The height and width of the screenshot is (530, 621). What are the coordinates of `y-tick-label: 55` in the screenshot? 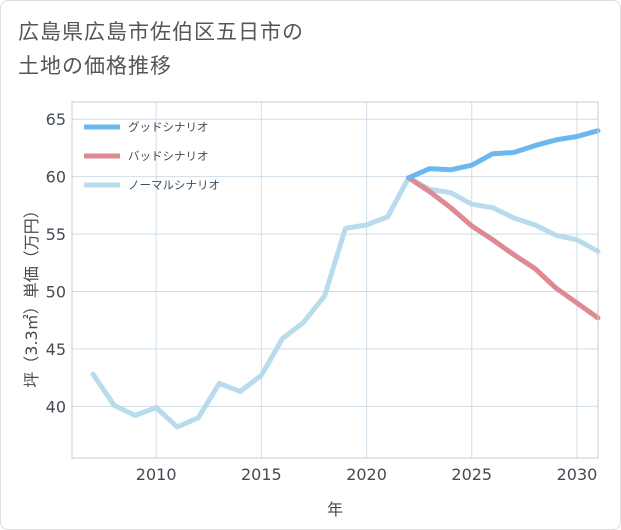 It's located at (56, 234).